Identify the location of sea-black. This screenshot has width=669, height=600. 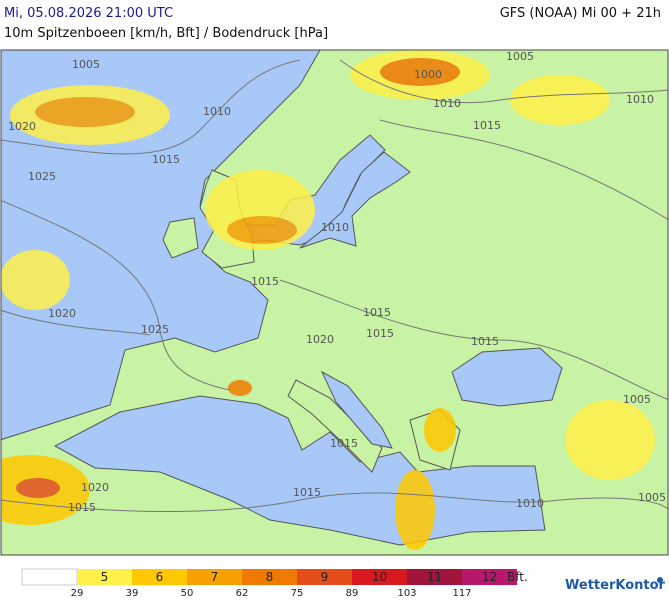
(507, 377).